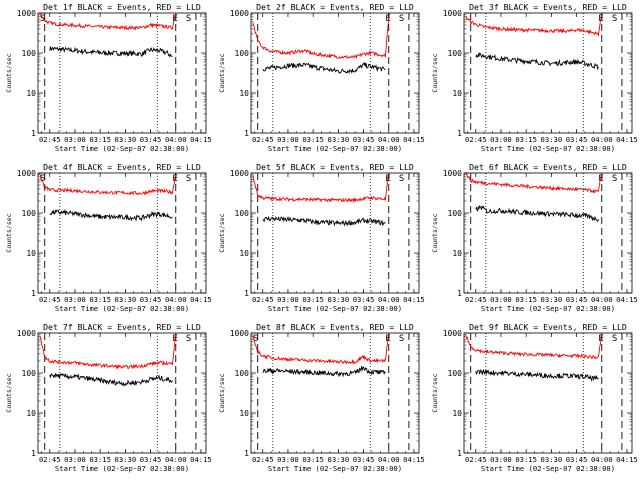  Describe the element at coordinates (548, 327) in the screenshot. I see `chart-title: Det 9f BLACK = Events, RED = LLD` at that location.